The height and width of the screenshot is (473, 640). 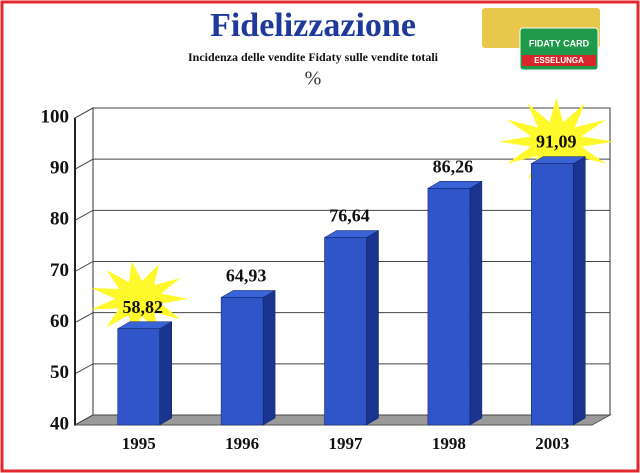 I want to click on y-tick-label: 70, so click(x=59, y=270).